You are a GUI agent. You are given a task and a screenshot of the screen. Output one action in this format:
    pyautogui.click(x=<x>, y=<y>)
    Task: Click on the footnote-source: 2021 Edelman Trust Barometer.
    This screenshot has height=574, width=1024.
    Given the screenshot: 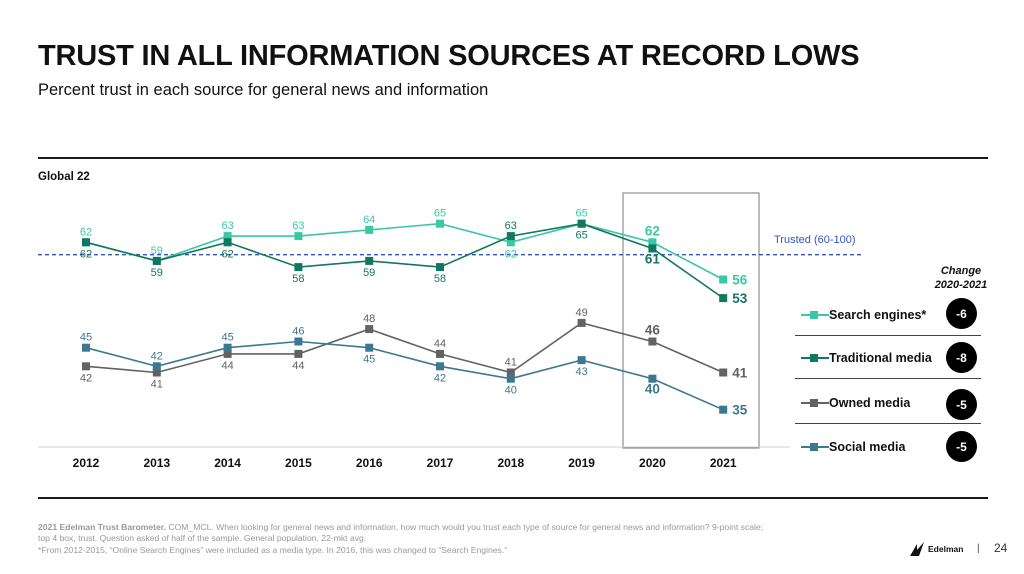 What is the action you would take?
    pyautogui.click(x=102, y=527)
    